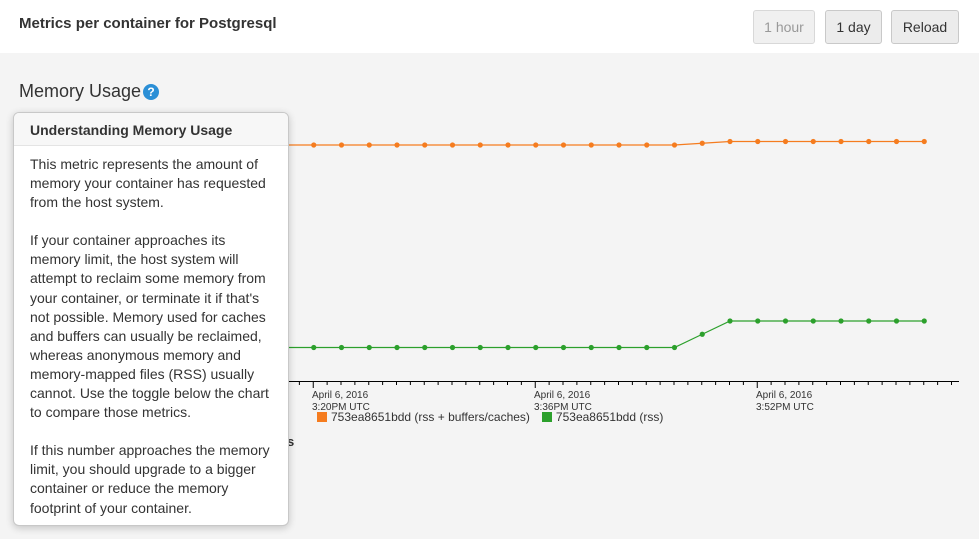  I want to click on legend-swatch-green, so click(546, 417).